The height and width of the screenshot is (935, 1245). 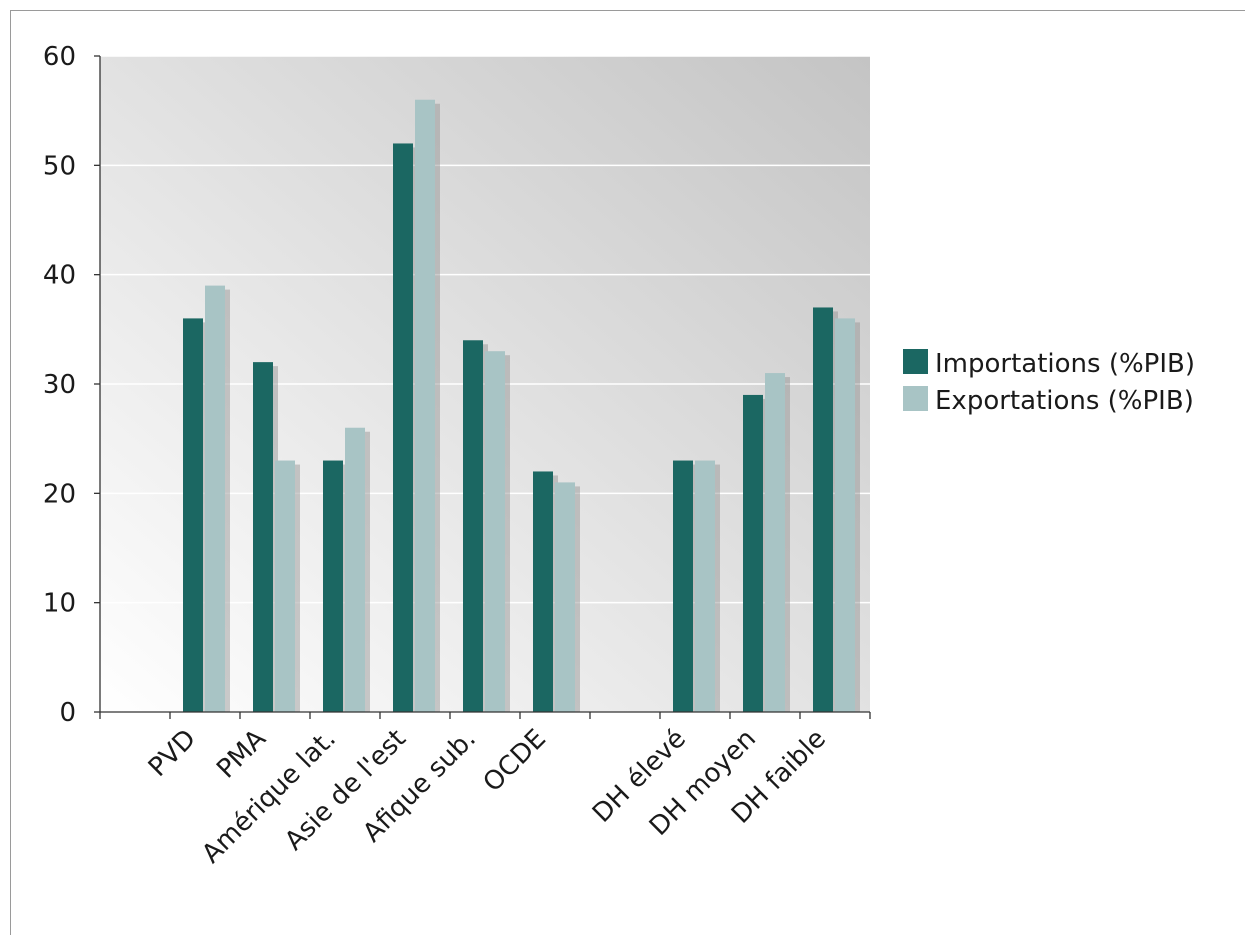 I want to click on x-tick-label: OCDE, so click(x=515, y=761).